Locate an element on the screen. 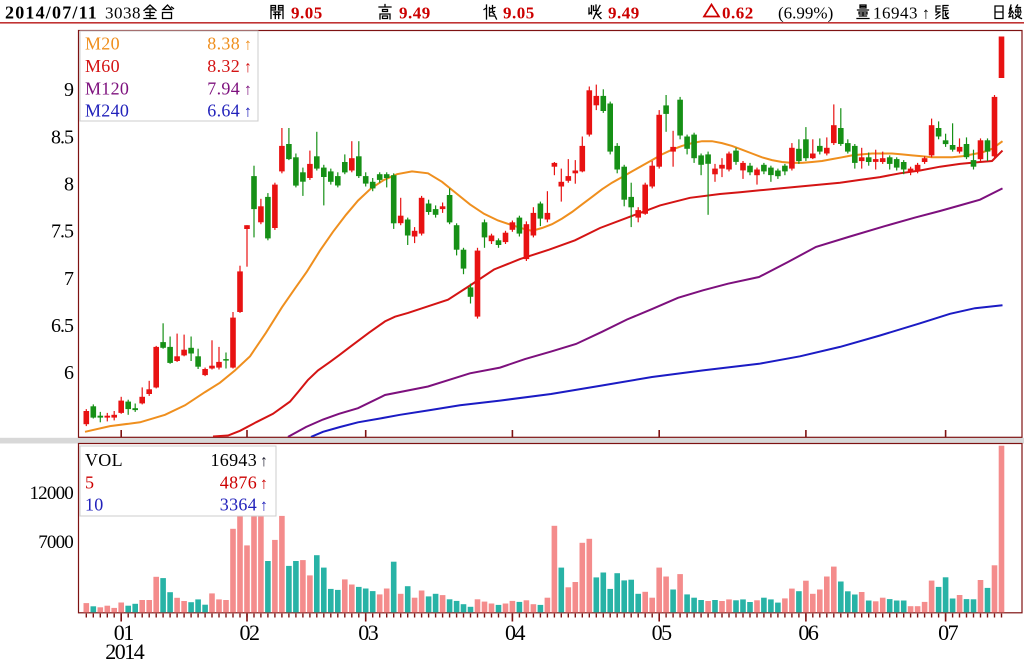 The image size is (1024, 662). svg-text: 0.62 is located at coordinates (738, 13).